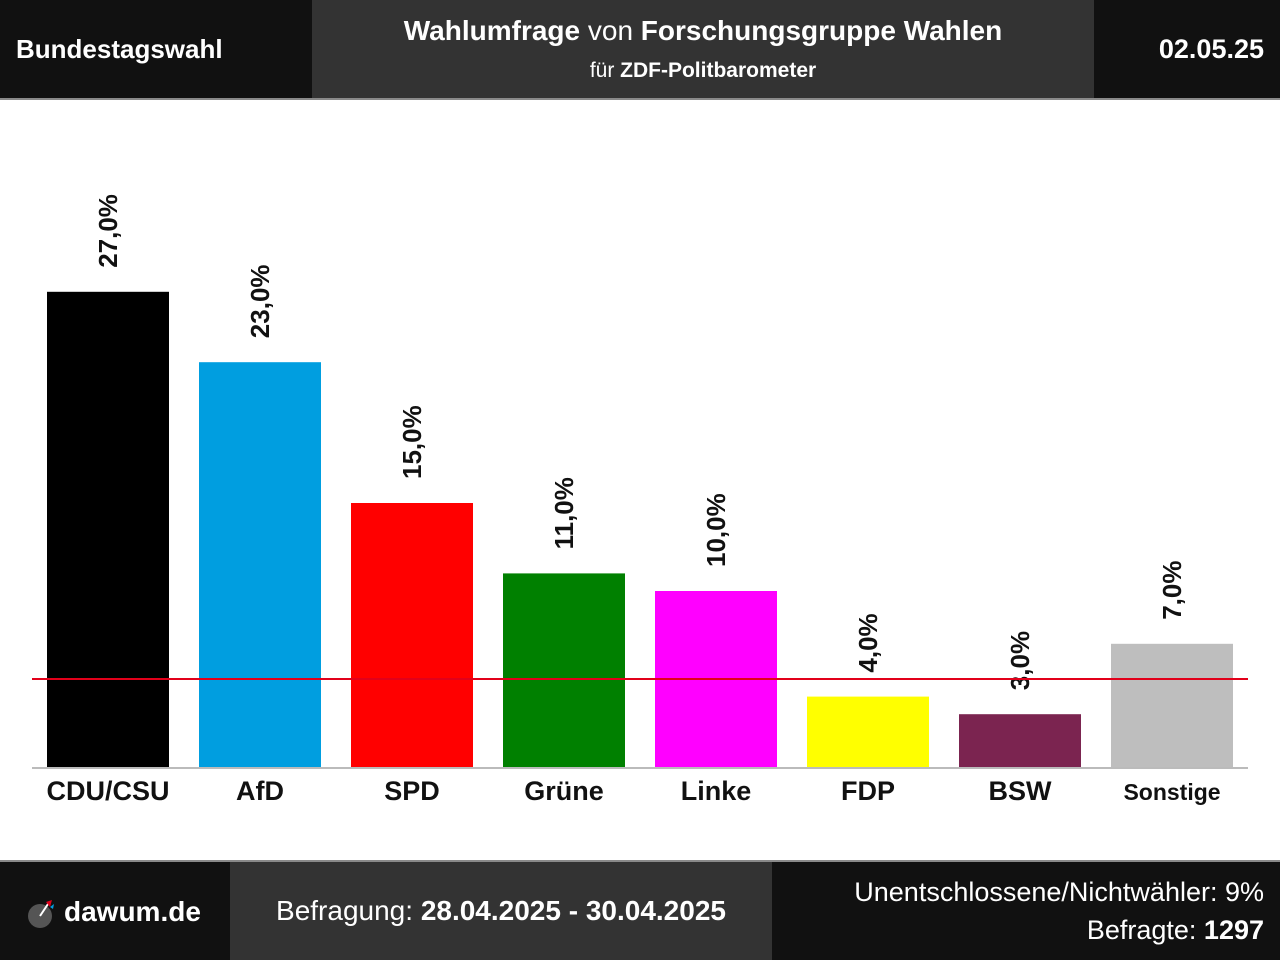  Describe the element at coordinates (1020, 740) in the screenshot. I see `bar-bsw` at that location.